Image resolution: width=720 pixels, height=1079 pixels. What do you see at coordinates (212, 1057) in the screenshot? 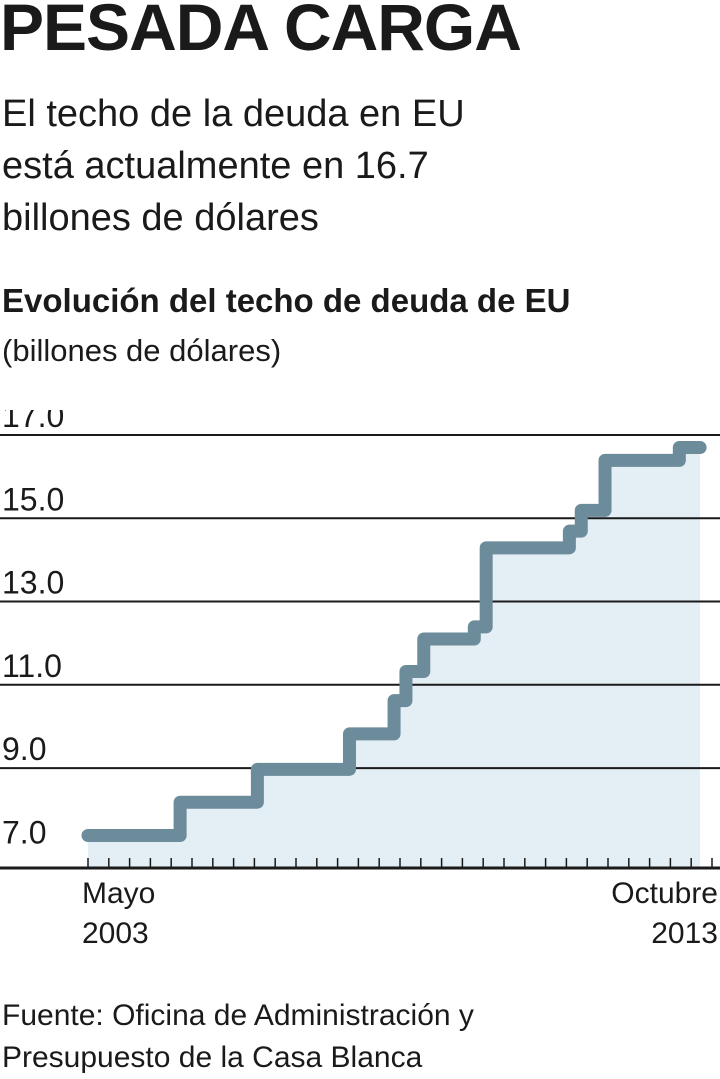
I see `source-line: Presupuesto de la Casa Blanca` at bounding box center [212, 1057].